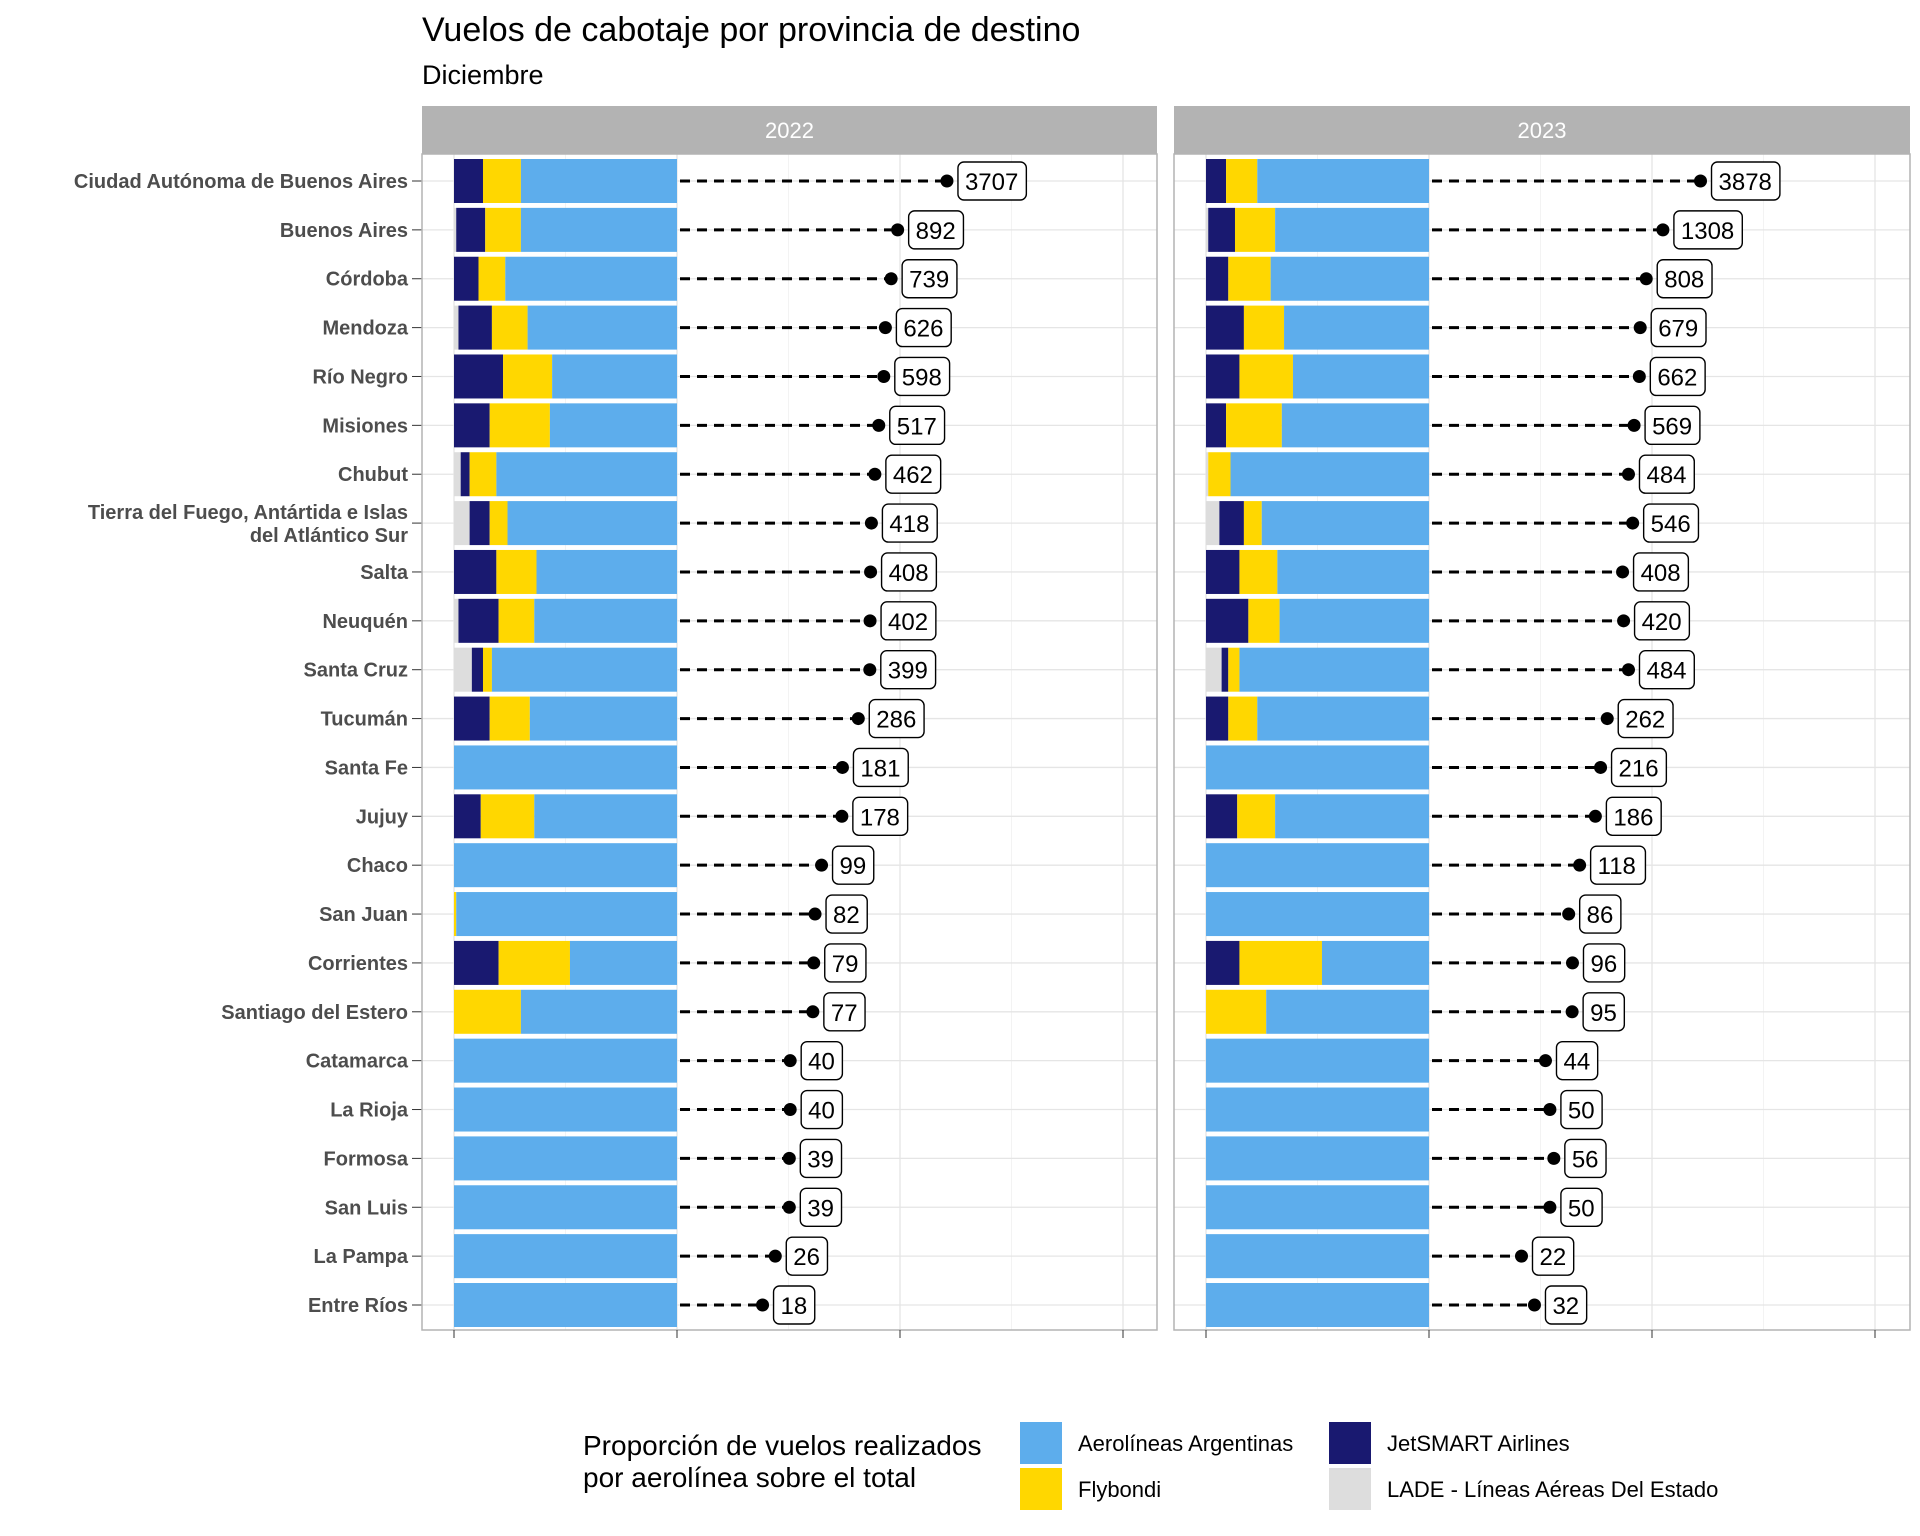 This screenshot has height=1536, width=1920. I want to click on legend-item-label: LADE - Líneas Aéreas Del Estado, so click(1552, 1489).